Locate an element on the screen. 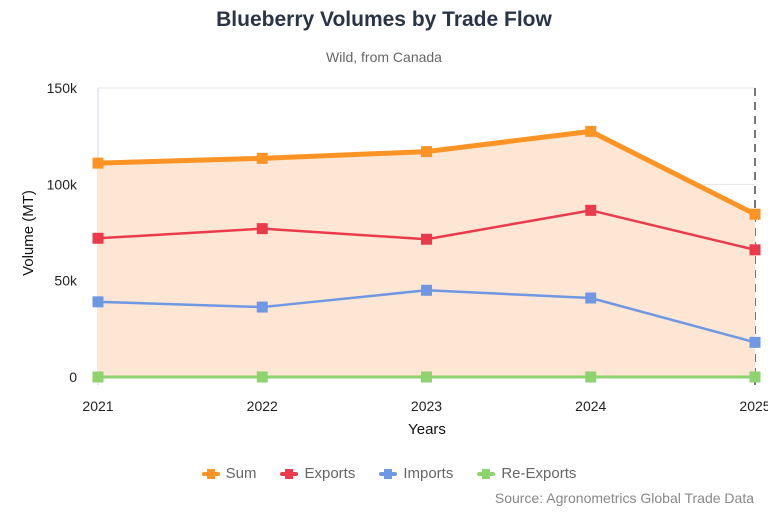  chart-title: Blueberry Volumes by Trade Flow is located at coordinates (384, 19).